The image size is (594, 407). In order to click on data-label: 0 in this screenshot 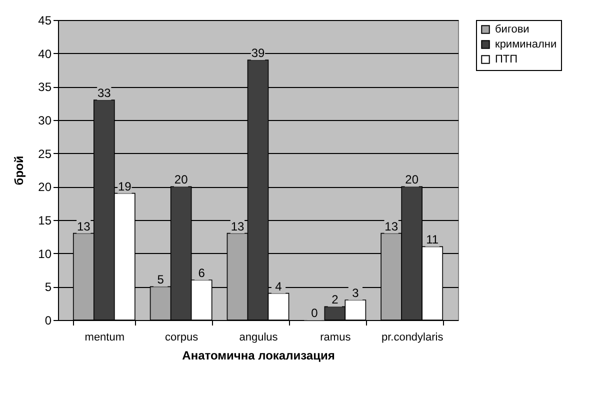, I will do `click(314, 313)`.